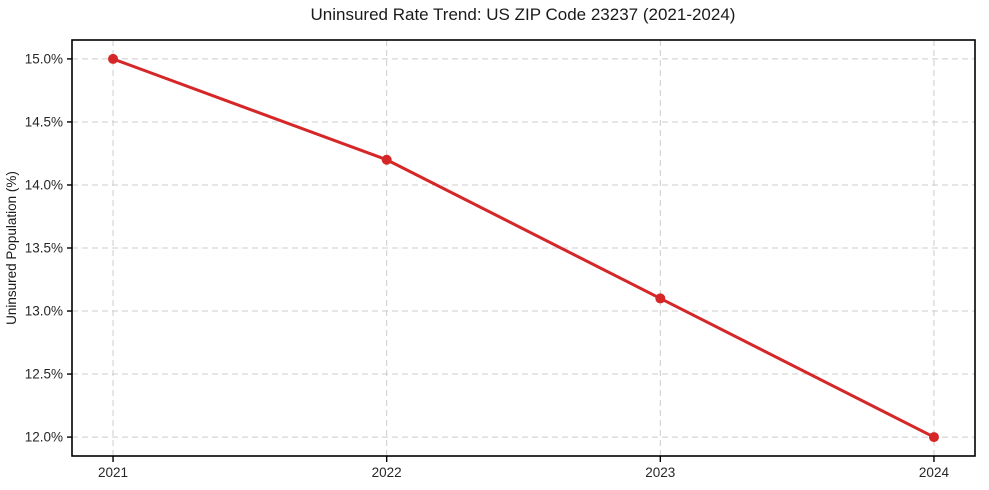 This screenshot has width=989, height=490. Describe the element at coordinates (11, 248) in the screenshot. I see `y-axis-label: Uninsured Population (%)` at that location.